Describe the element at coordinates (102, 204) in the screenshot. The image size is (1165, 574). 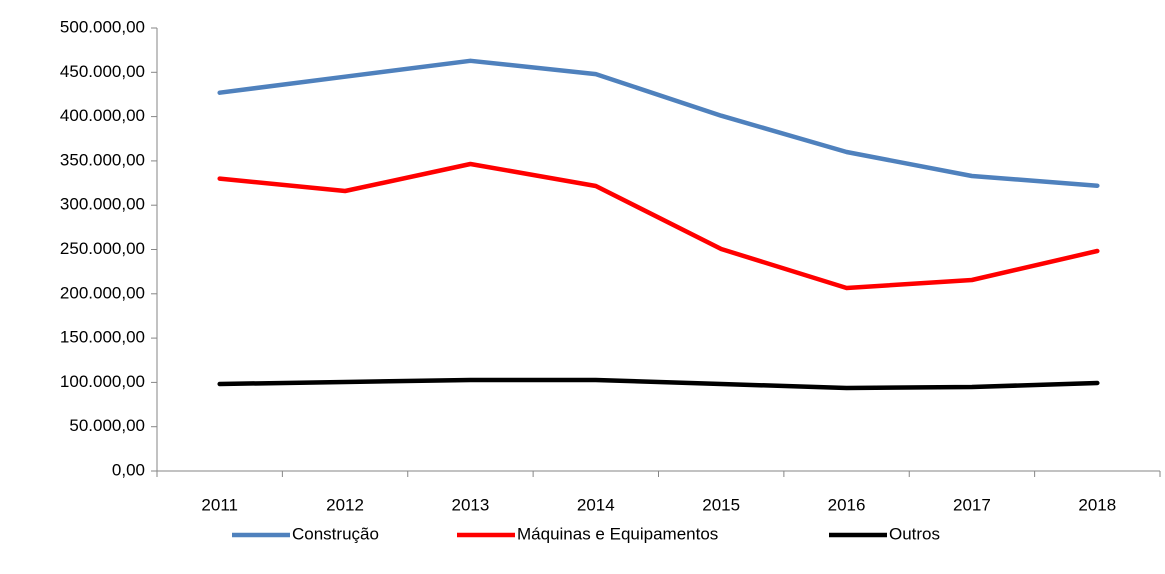
I see `y-tick-label: 300.000,00` at that location.